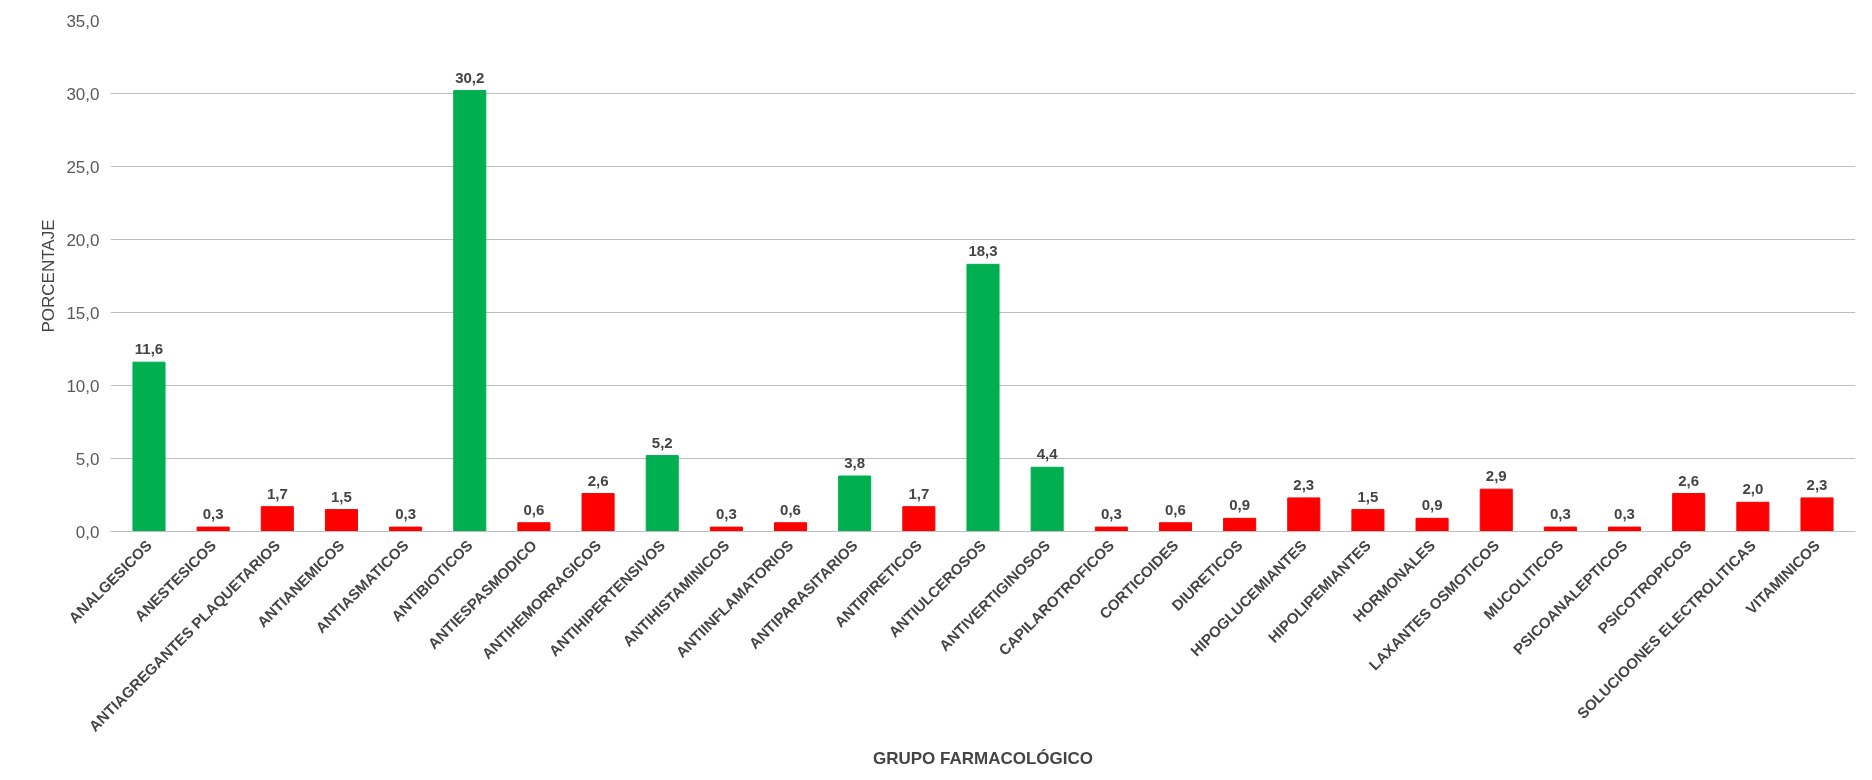 This screenshot has width=1872, height=780. Describe the element at coordinates (83, 313) in the screenshot. I see `y-tick-label: 15,0` at that location.